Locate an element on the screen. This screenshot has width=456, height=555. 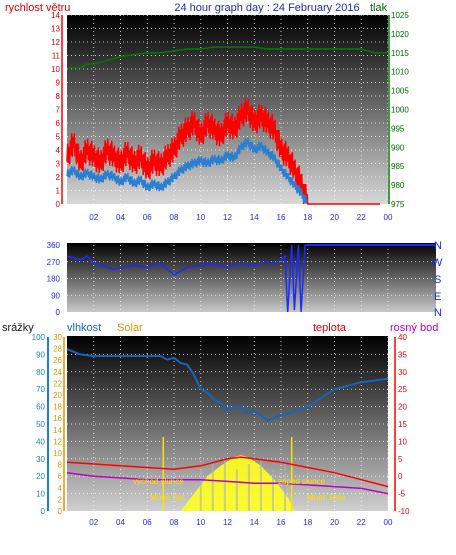
series-temperature is located at coordinates (227, 472).